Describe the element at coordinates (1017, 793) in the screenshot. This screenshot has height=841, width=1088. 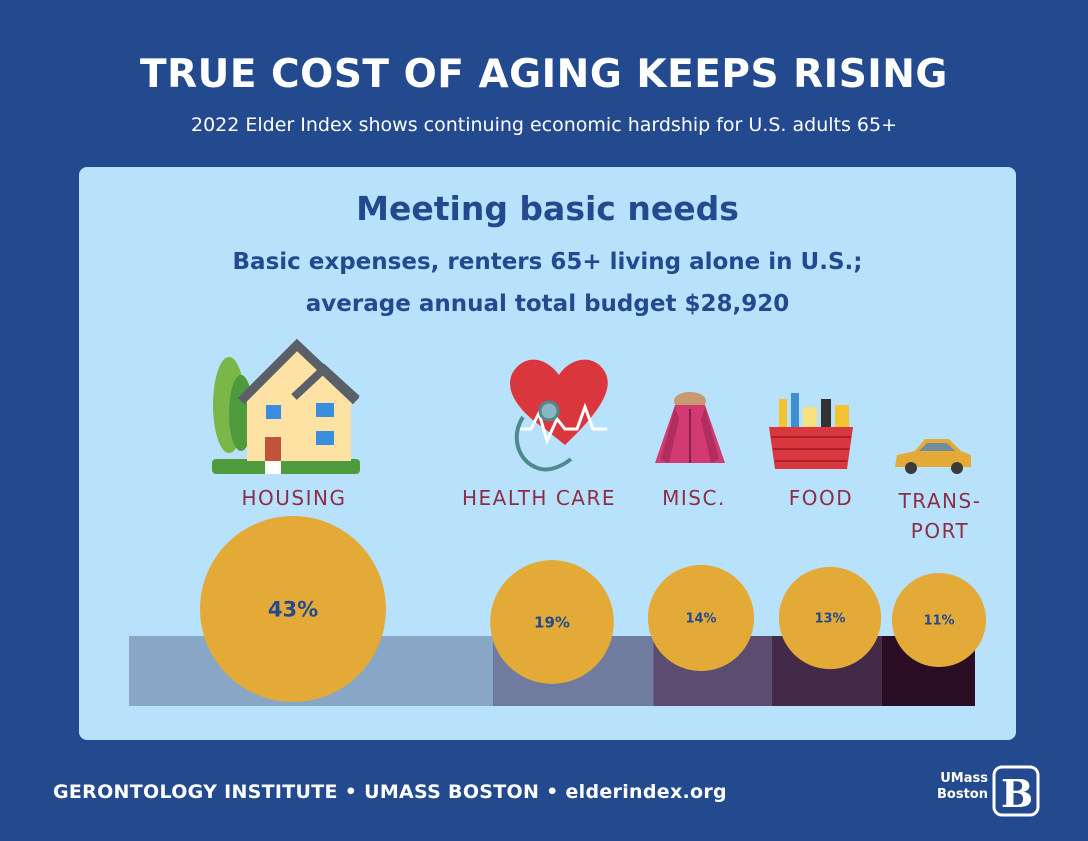
I see `logo-mark-letter: B` at that location.